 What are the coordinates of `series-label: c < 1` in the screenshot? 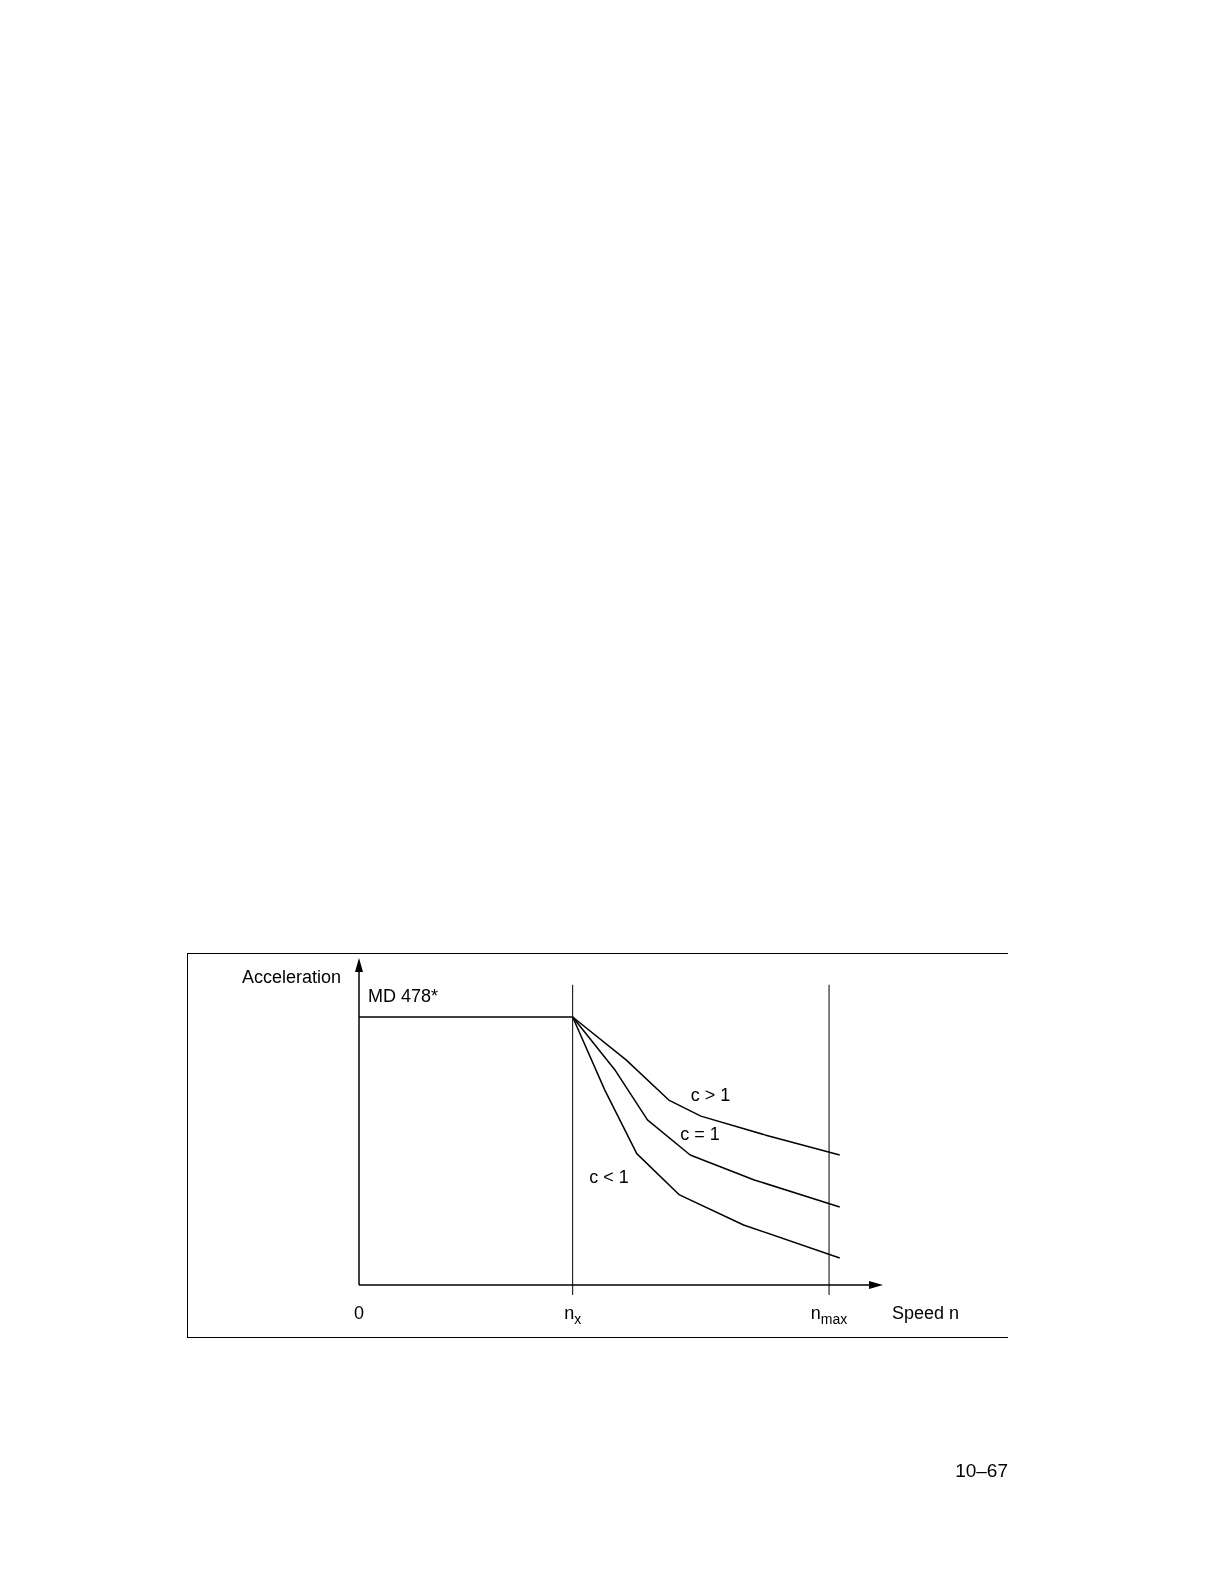 It's located at (609, 1176).